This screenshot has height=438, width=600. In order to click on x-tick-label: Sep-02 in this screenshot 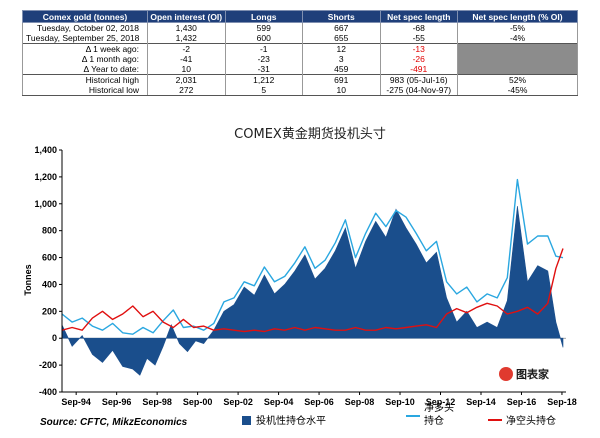, I will do `click(238, 402)`.